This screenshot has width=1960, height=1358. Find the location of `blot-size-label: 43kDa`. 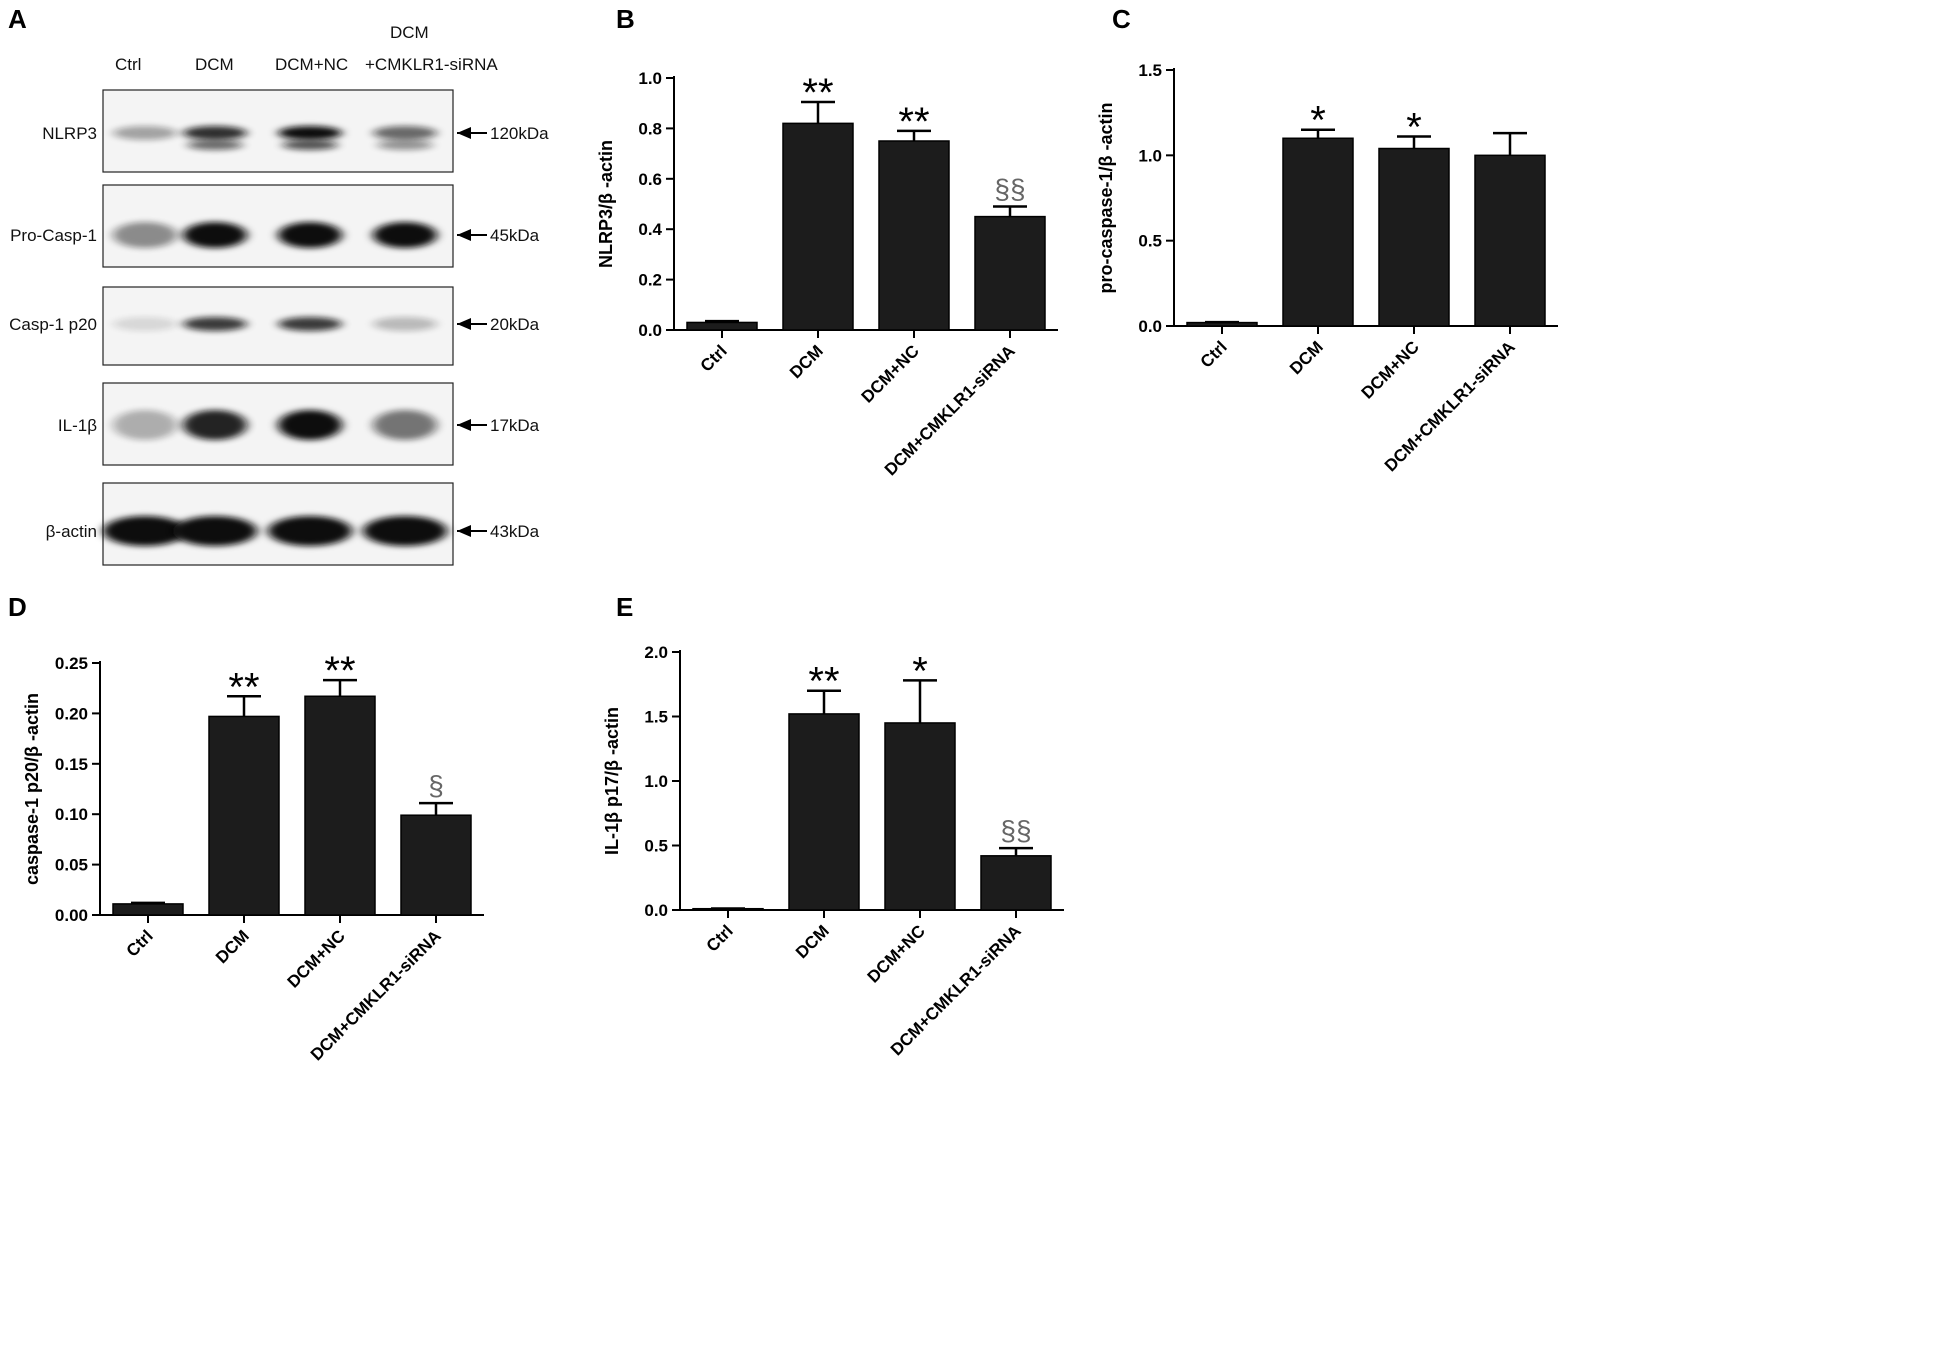

blot-size-label: 43kDa is located at coordinates (515, 531).